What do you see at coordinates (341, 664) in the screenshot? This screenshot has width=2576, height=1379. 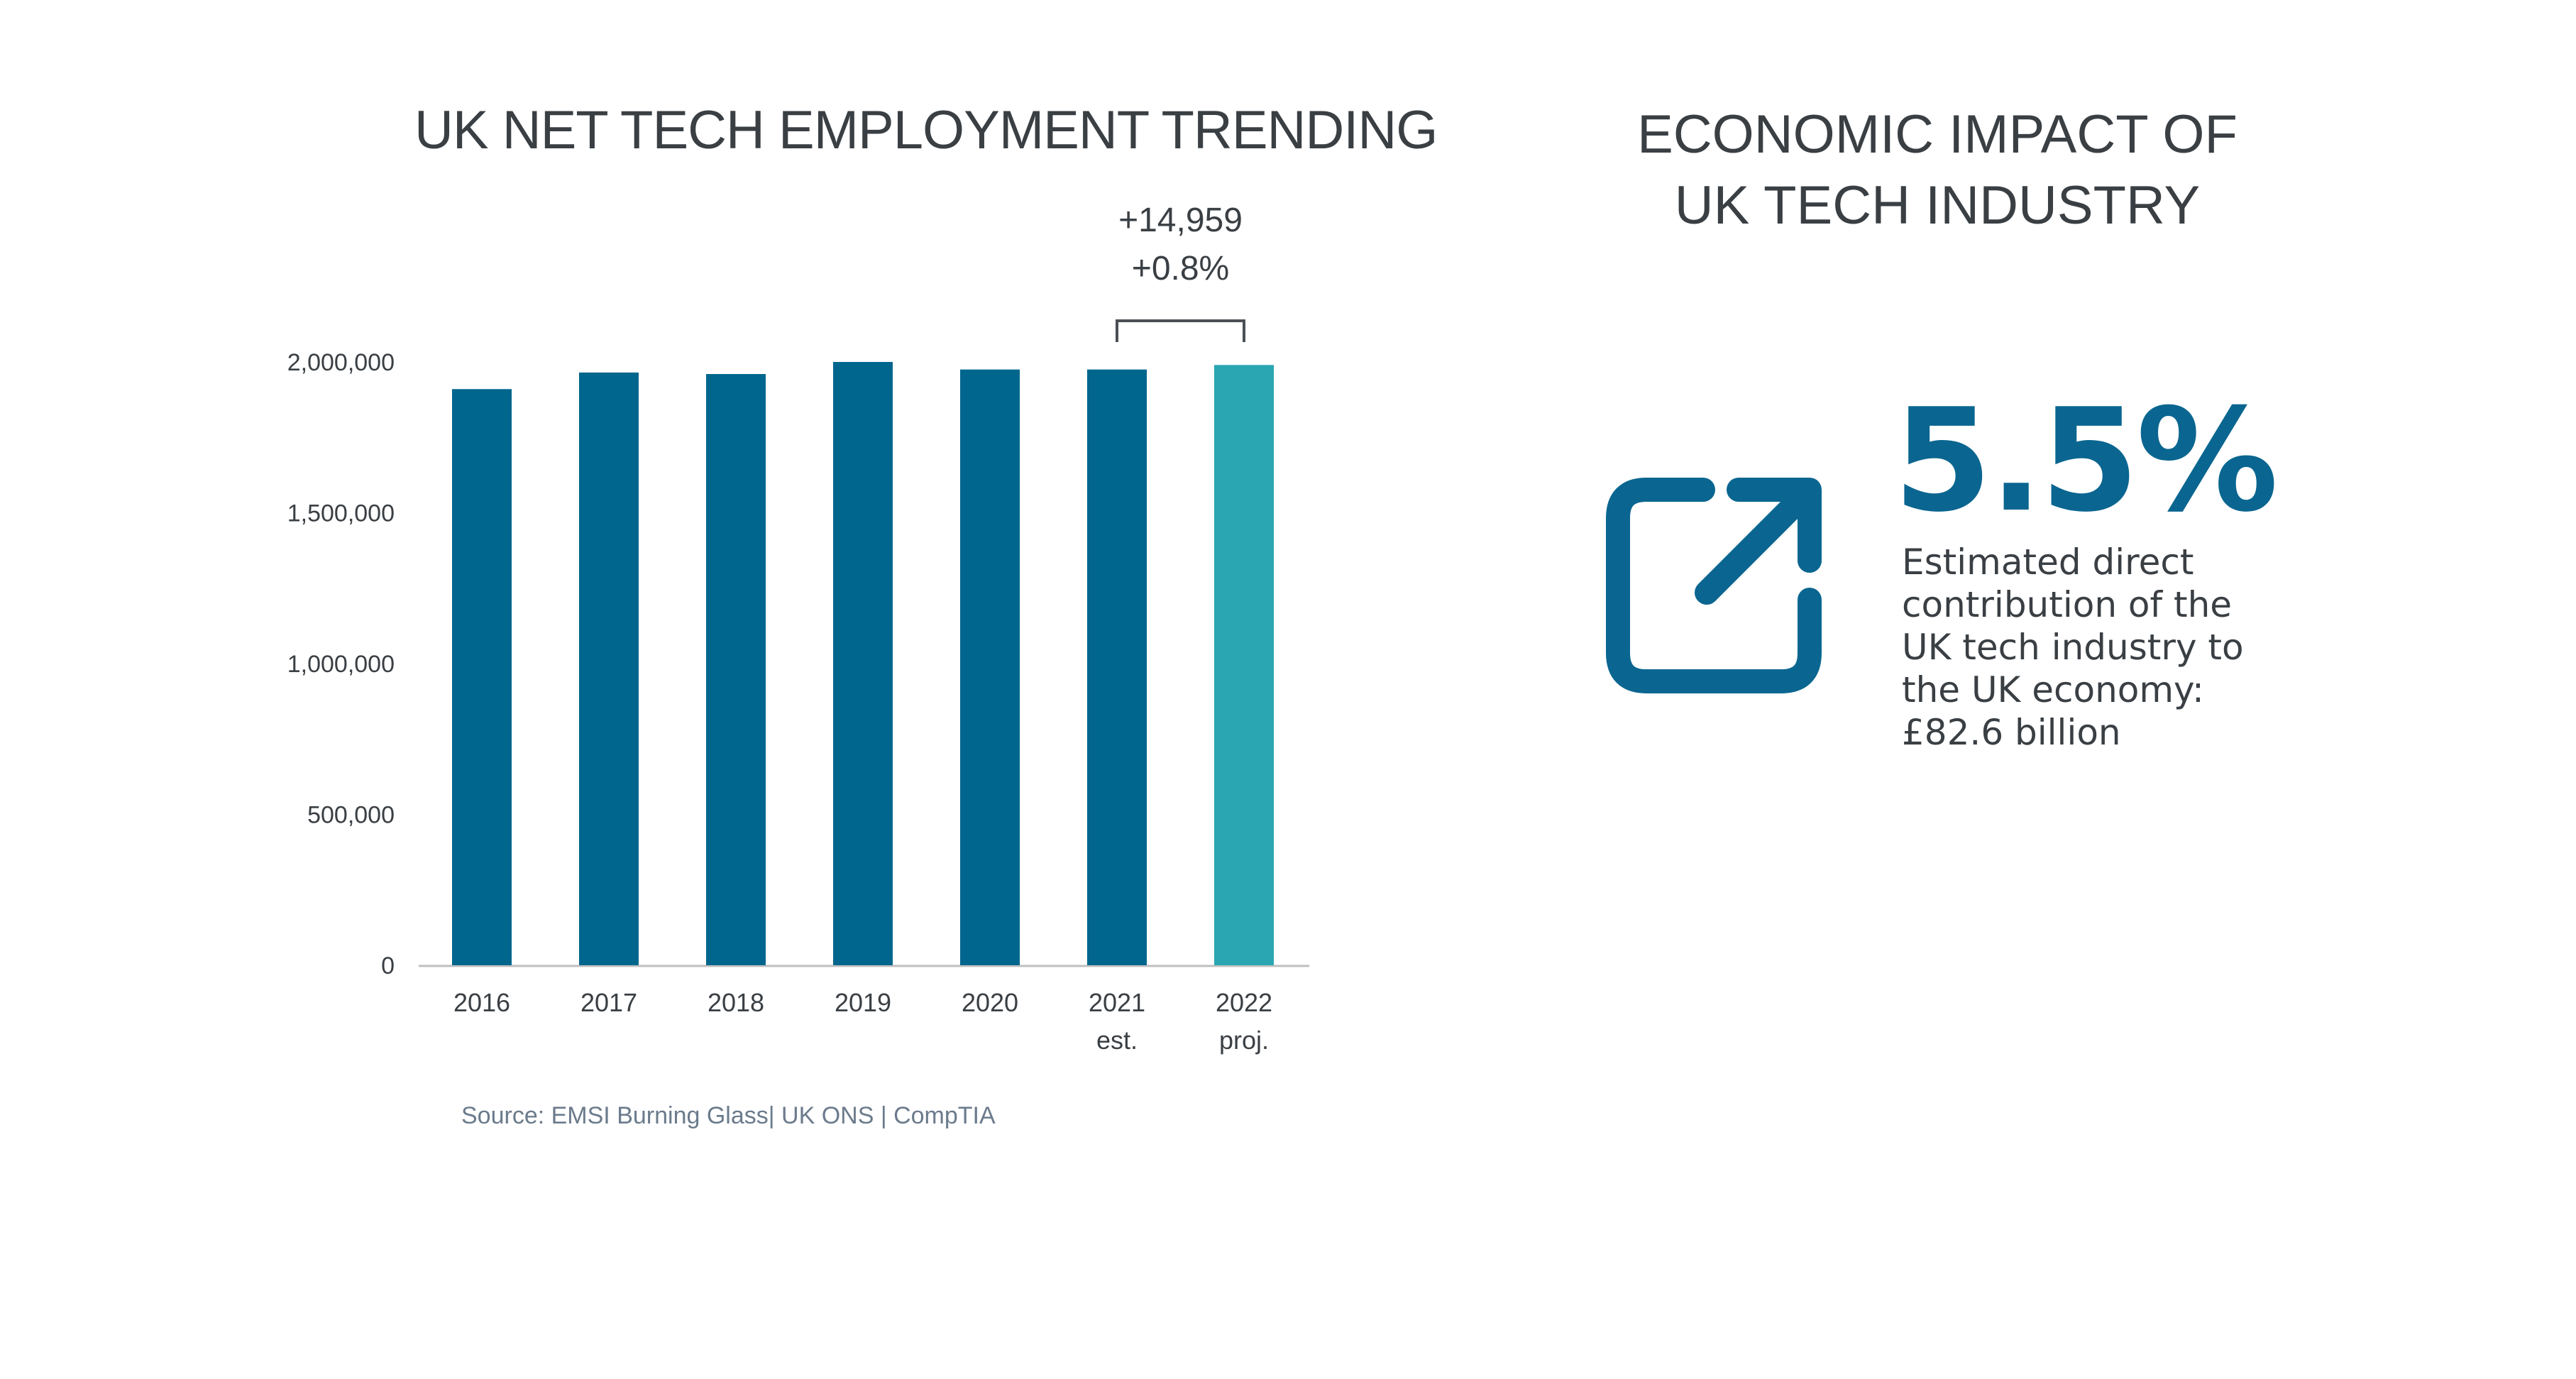 I see `y-tick-label: 1,000,000` at bounding box center [341, 664].